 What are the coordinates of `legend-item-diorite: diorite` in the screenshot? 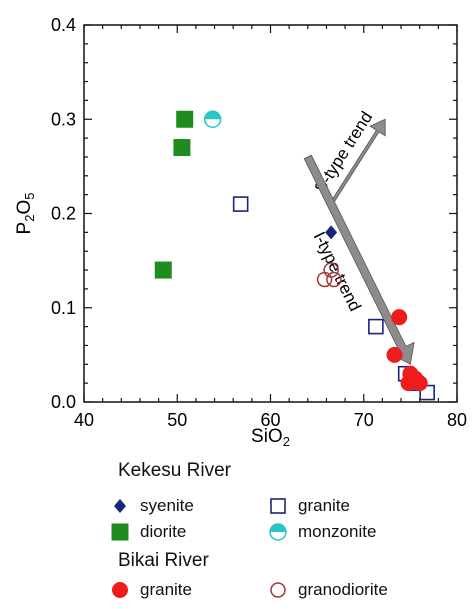 It's located at (148, 532).